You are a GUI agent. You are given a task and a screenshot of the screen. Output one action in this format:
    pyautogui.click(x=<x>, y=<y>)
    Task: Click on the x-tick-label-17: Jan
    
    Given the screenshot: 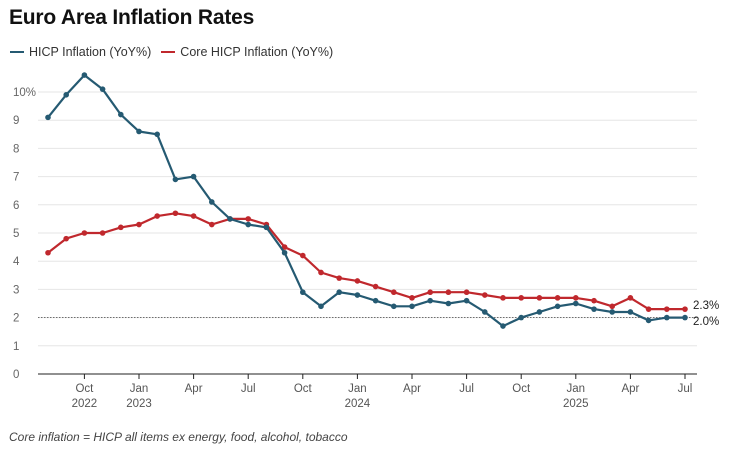 What is the action you would take?
    pyautogui.click(x=357, y=389)
    